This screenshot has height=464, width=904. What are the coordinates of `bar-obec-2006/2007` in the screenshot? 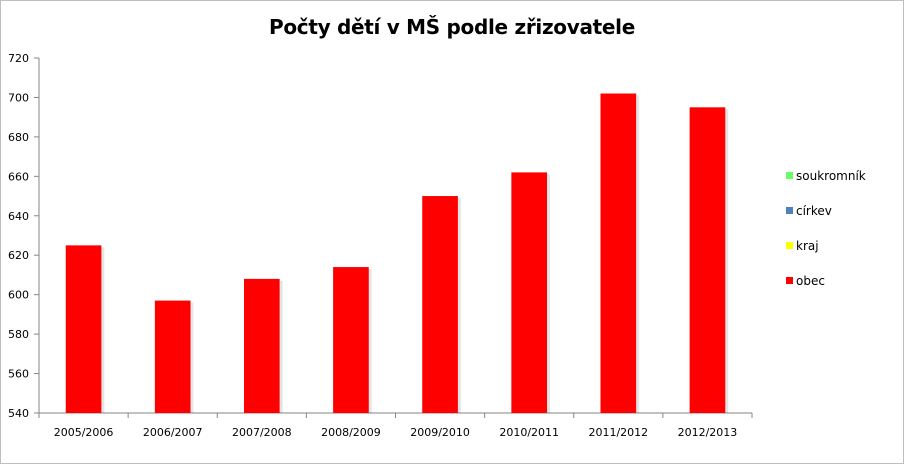 It's located at (172, 356).